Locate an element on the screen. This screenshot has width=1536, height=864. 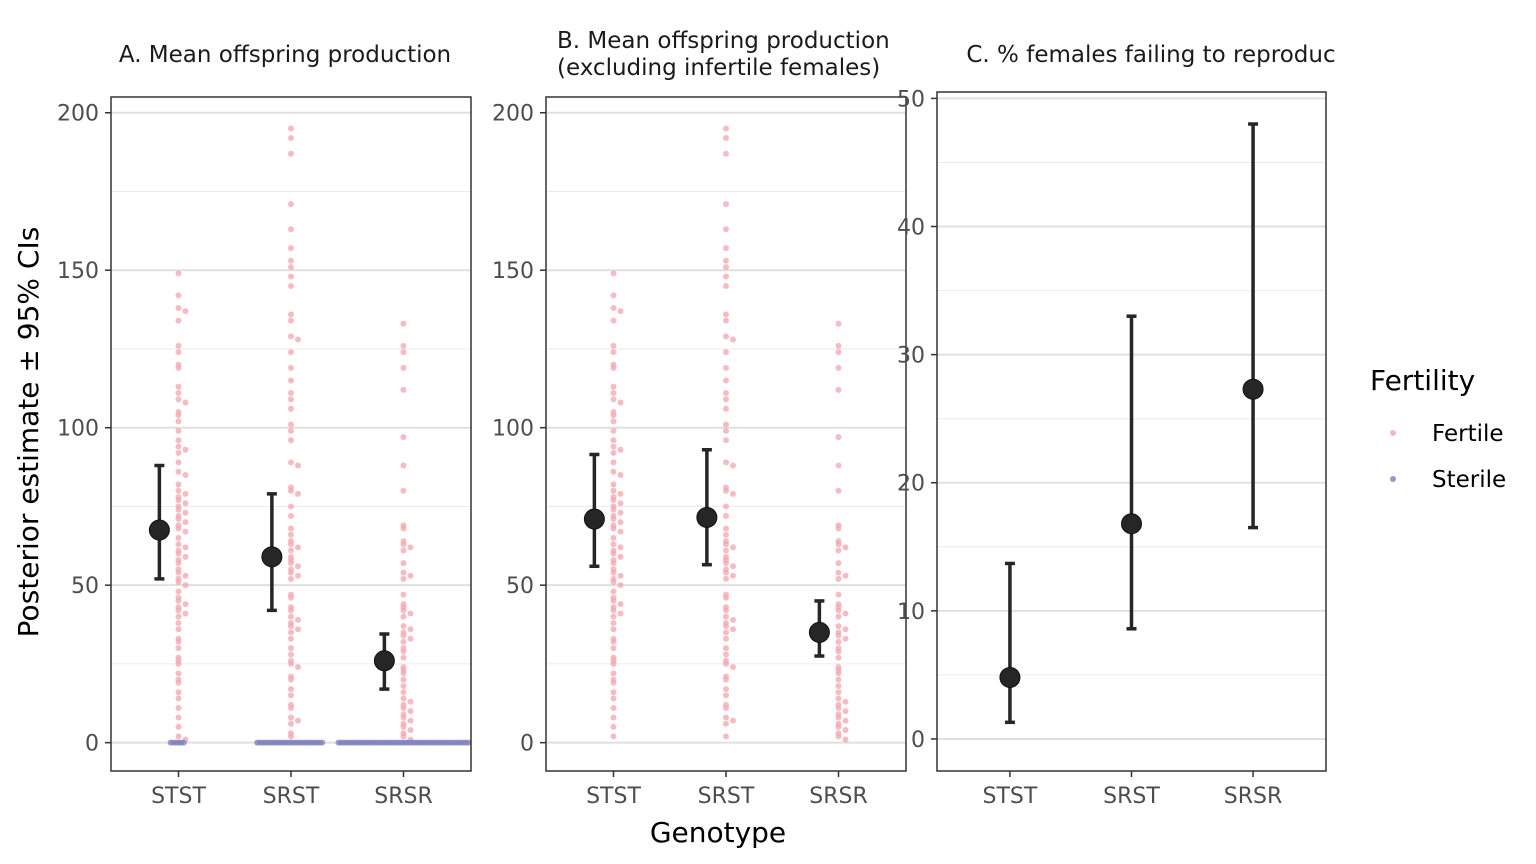
mean-estimate-point is located at coordinates (384, 661).